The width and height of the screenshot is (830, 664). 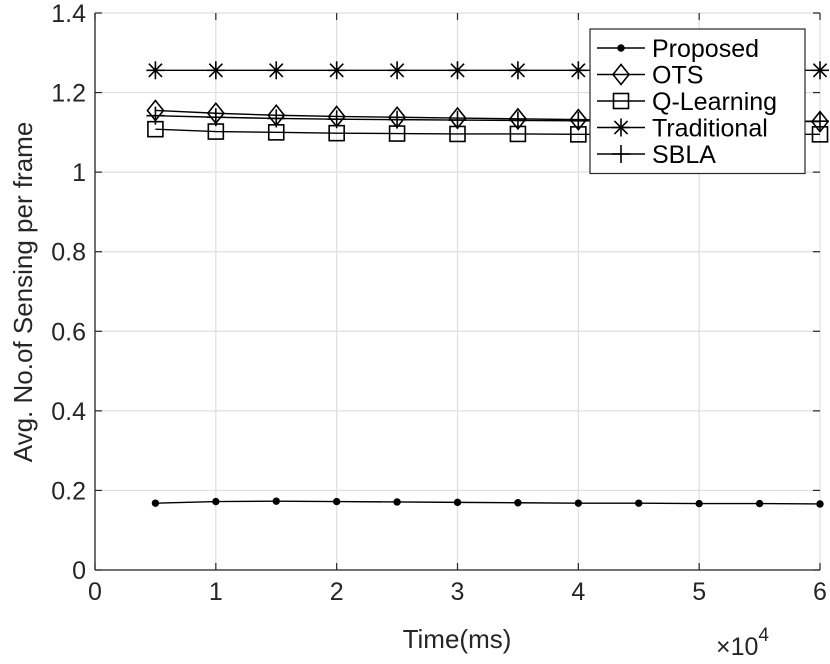 I want to click on x-tick-label: 4, so click(x=578, y=592).